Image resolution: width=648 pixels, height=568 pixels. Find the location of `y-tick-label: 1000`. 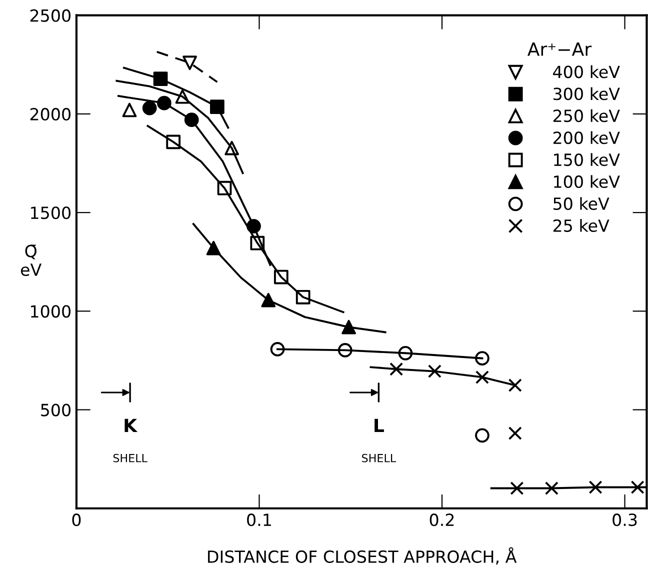

y-tick-label: 1000 is located at coordinates (50, 311).